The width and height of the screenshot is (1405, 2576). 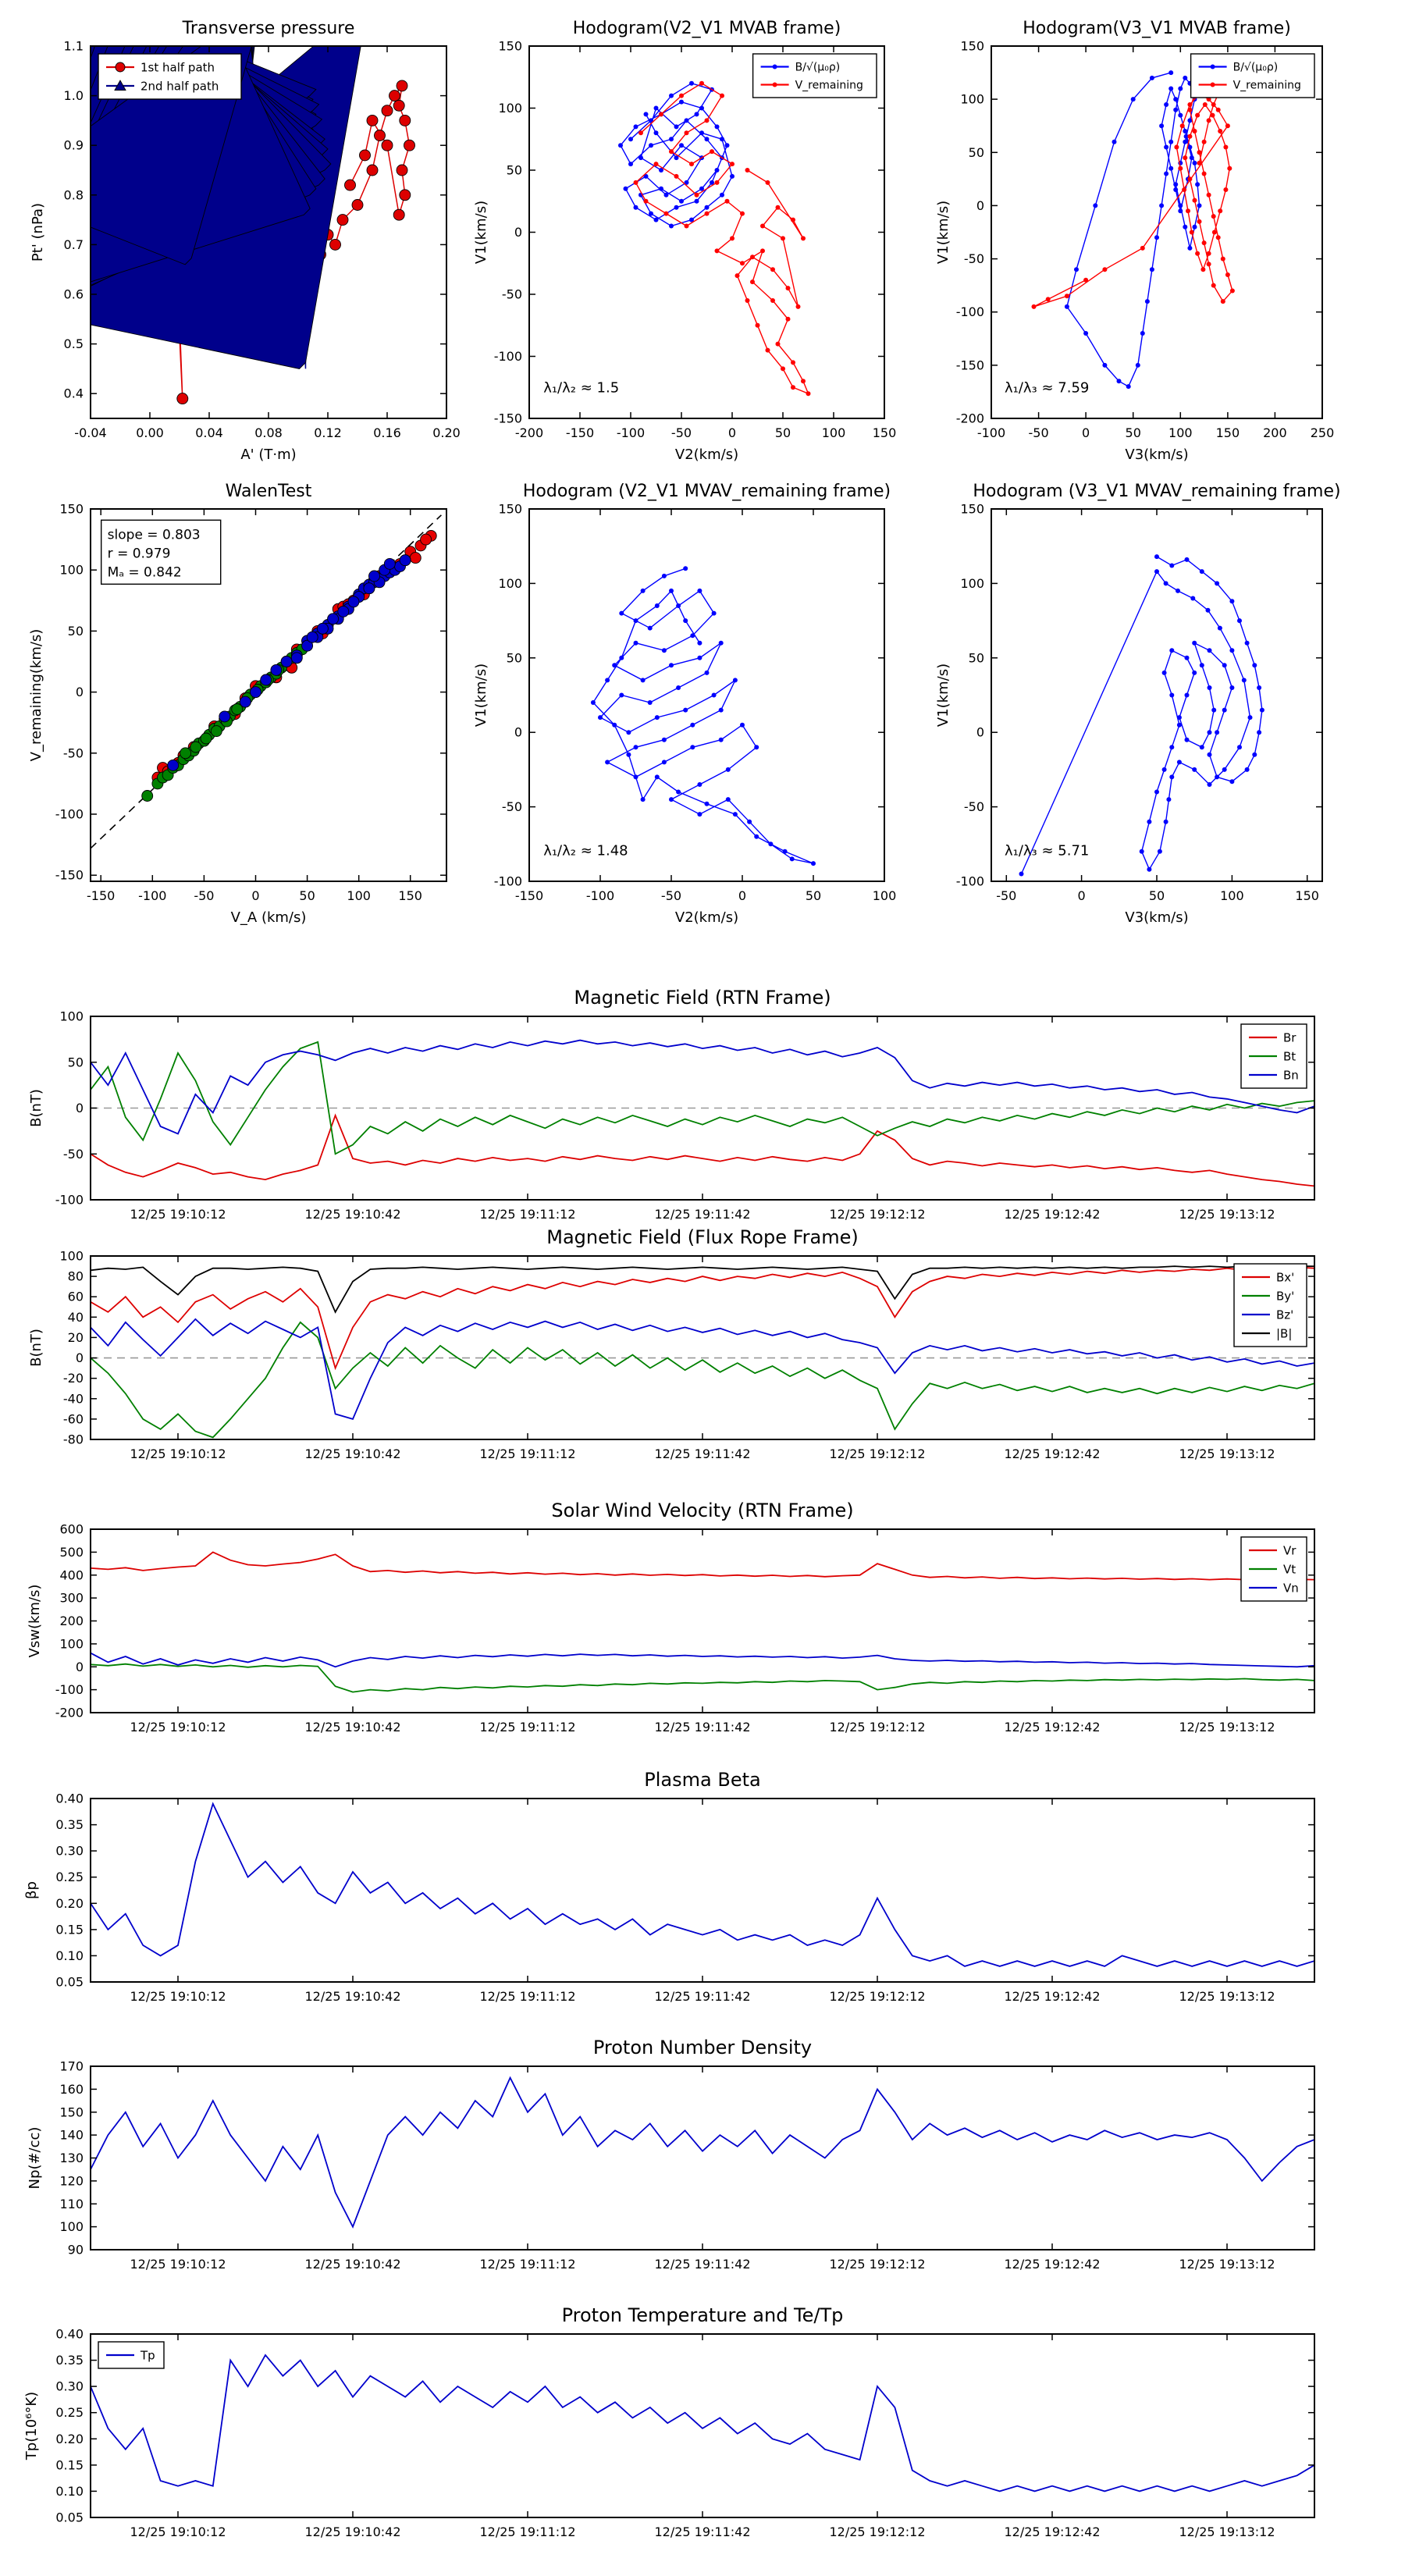 I want to click on svg-text: Magnetic Field (RTN Frame), so click(x=703, y=998).